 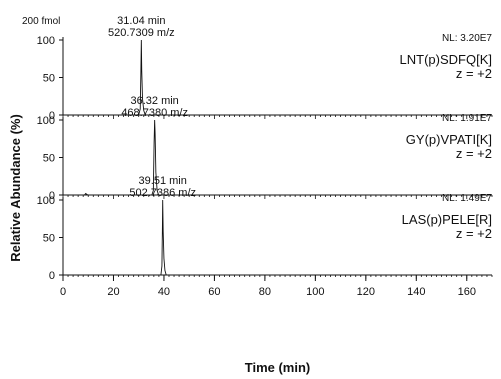 I want to click on peak-mz-label: 502.7386 m/z, so click(x=162, y=193).